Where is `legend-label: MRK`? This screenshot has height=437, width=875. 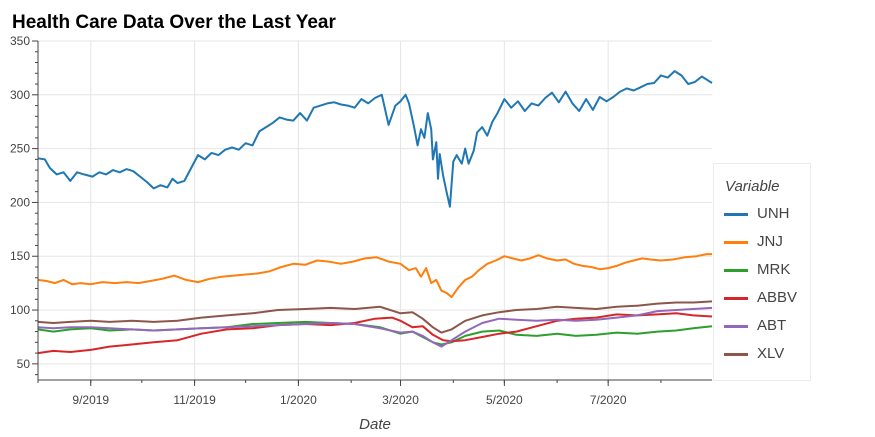 legend-label: MRK is located at coordinates (774, 269).